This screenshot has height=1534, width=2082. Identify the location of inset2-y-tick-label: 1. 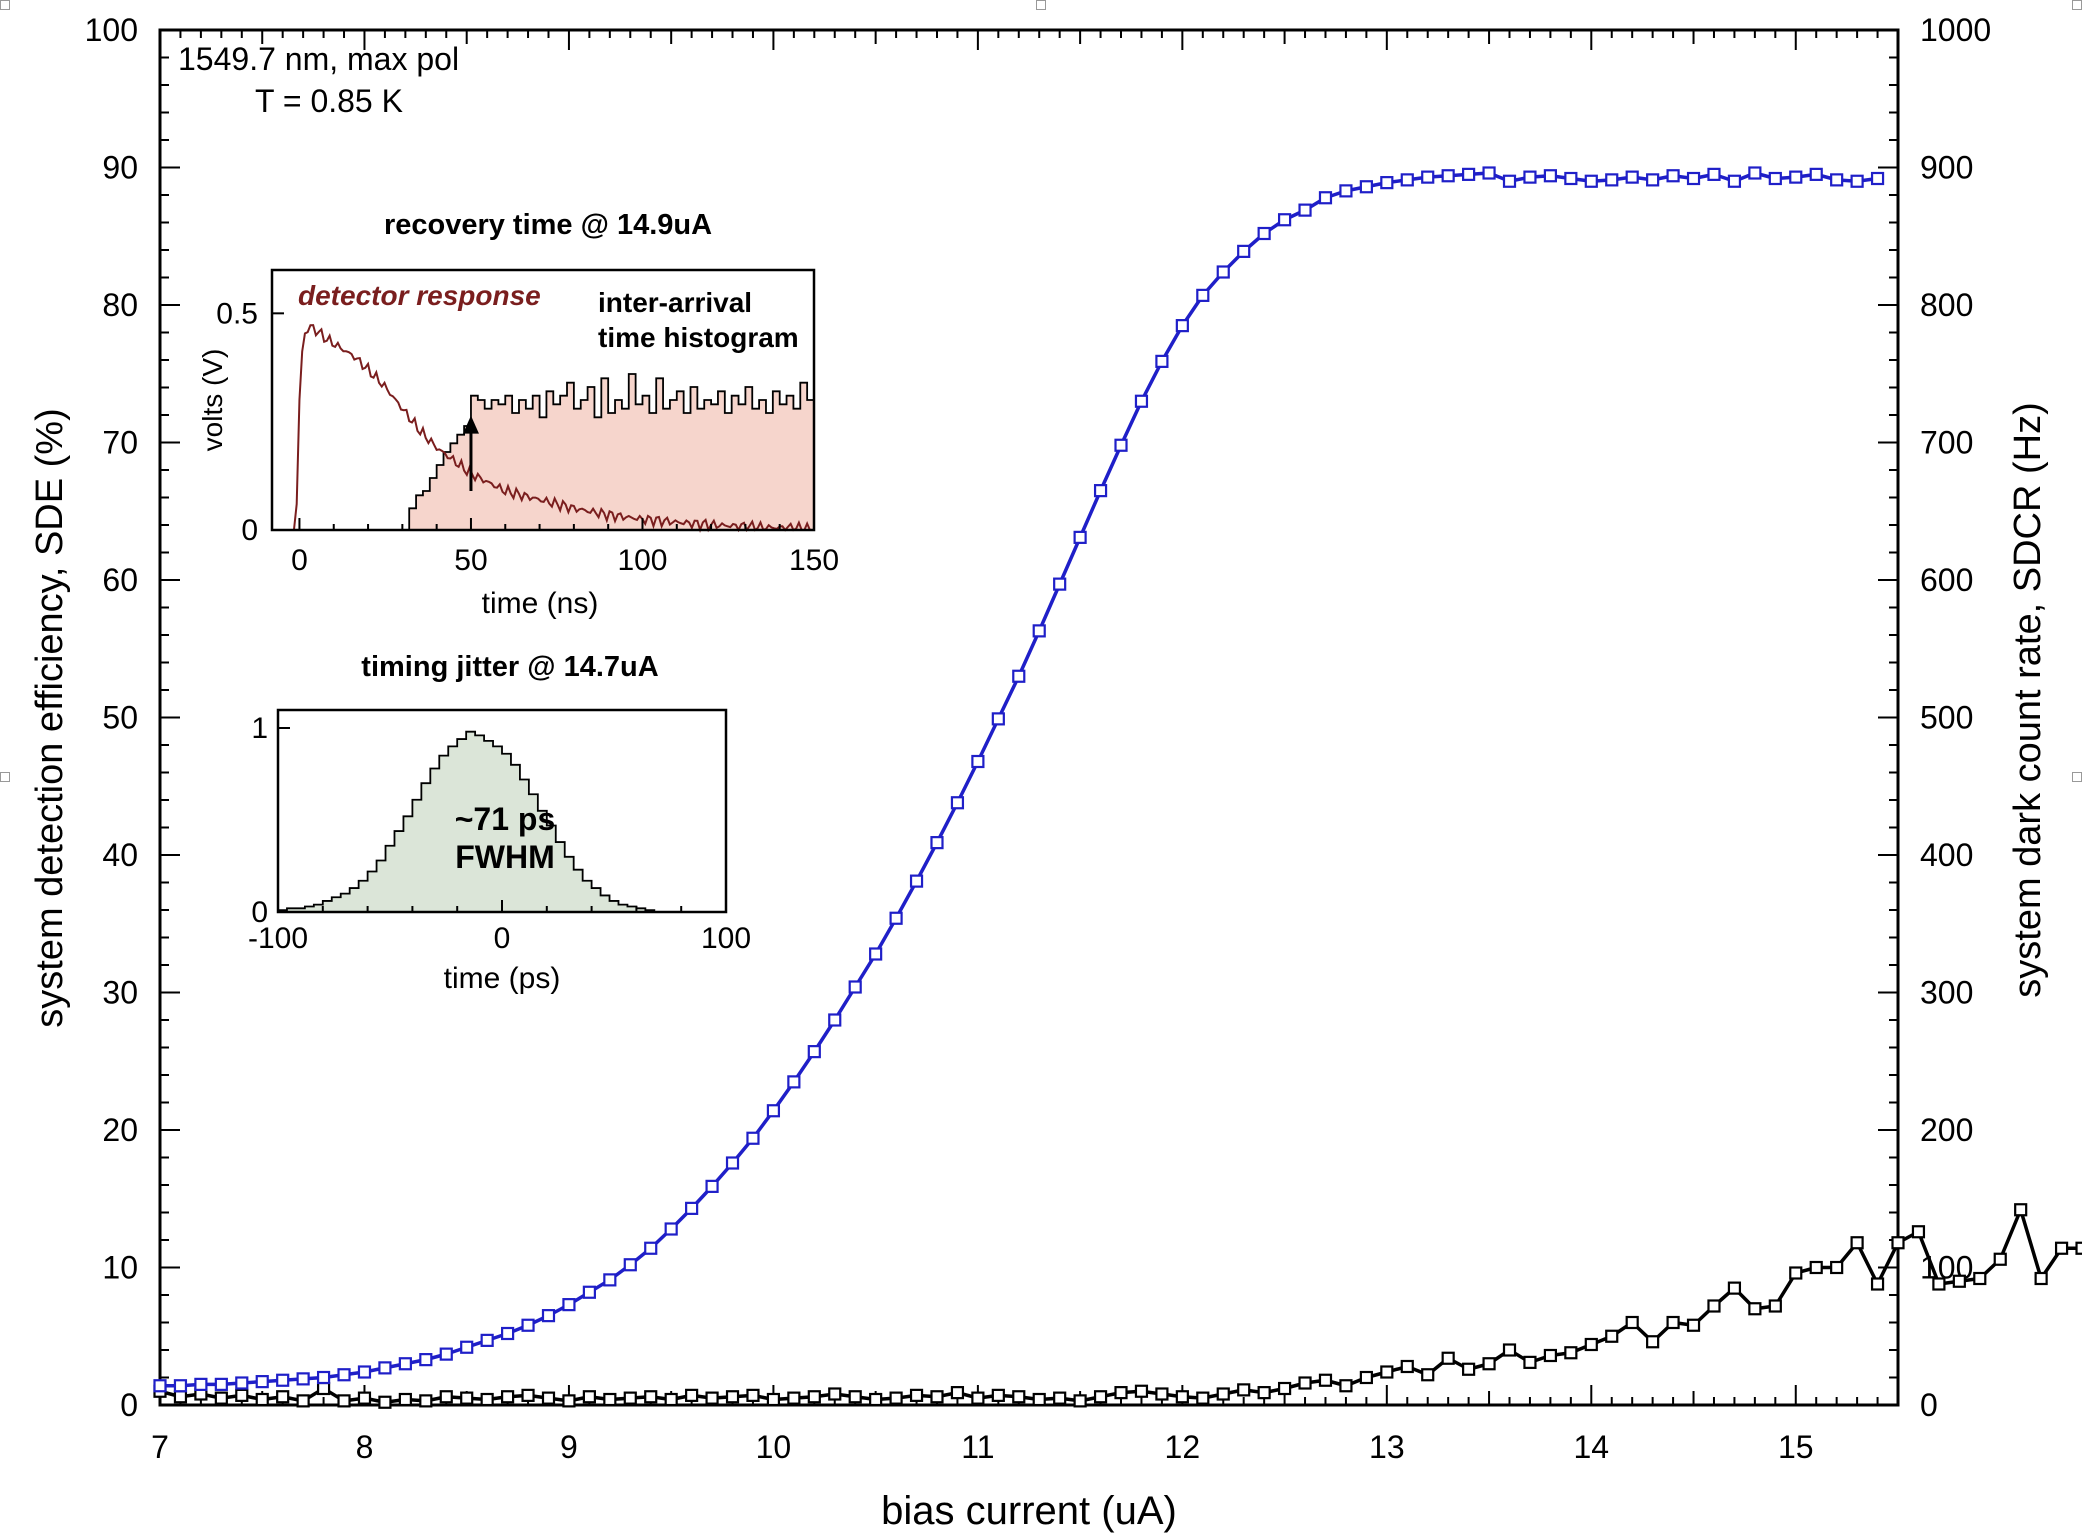
(259, 728).